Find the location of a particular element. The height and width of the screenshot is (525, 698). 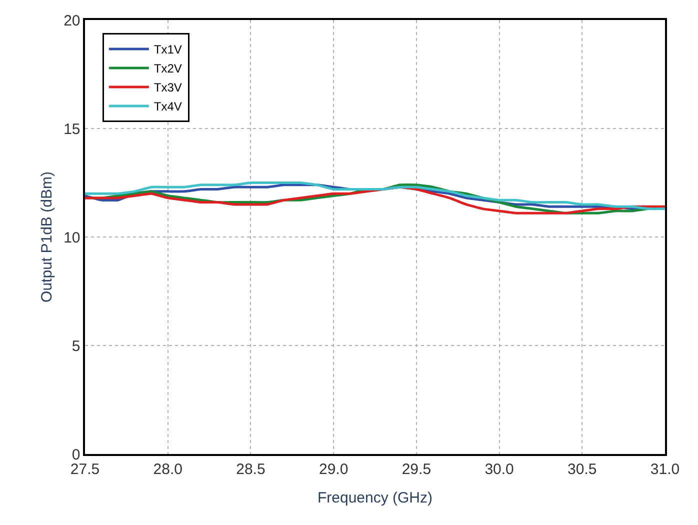

x-tick-label: 29.0 is located at coordinates (333, 469).